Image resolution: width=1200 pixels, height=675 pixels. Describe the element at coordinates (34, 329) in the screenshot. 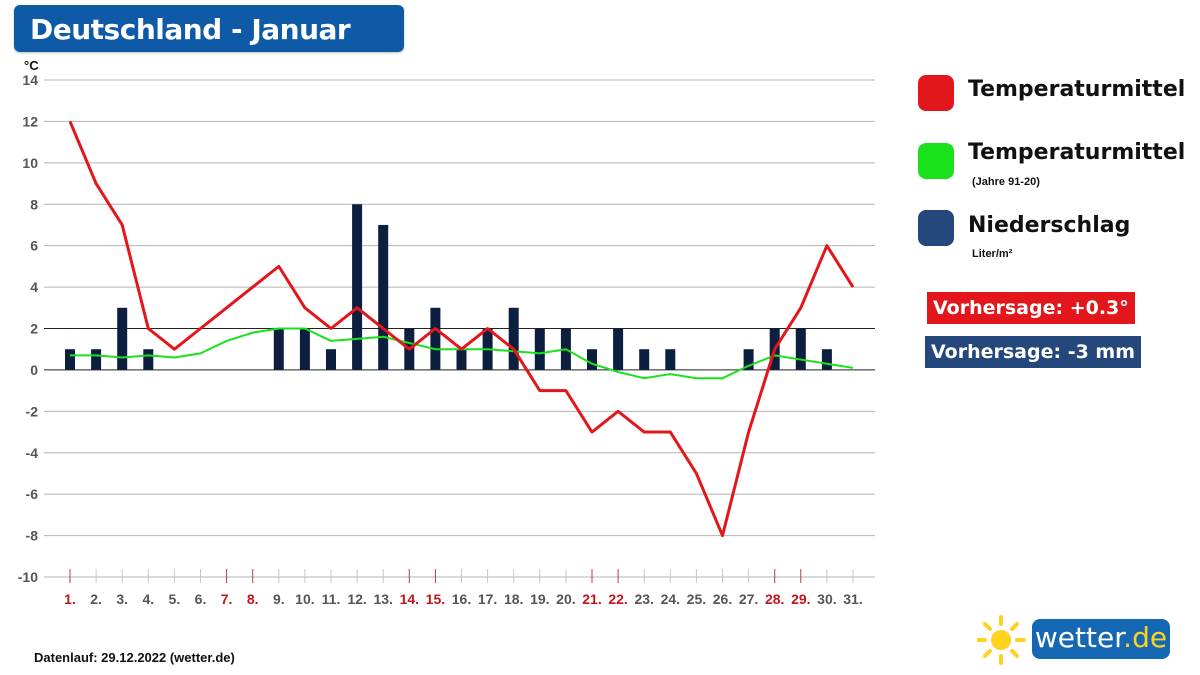

I see `y-tick-label: 2` at that location.